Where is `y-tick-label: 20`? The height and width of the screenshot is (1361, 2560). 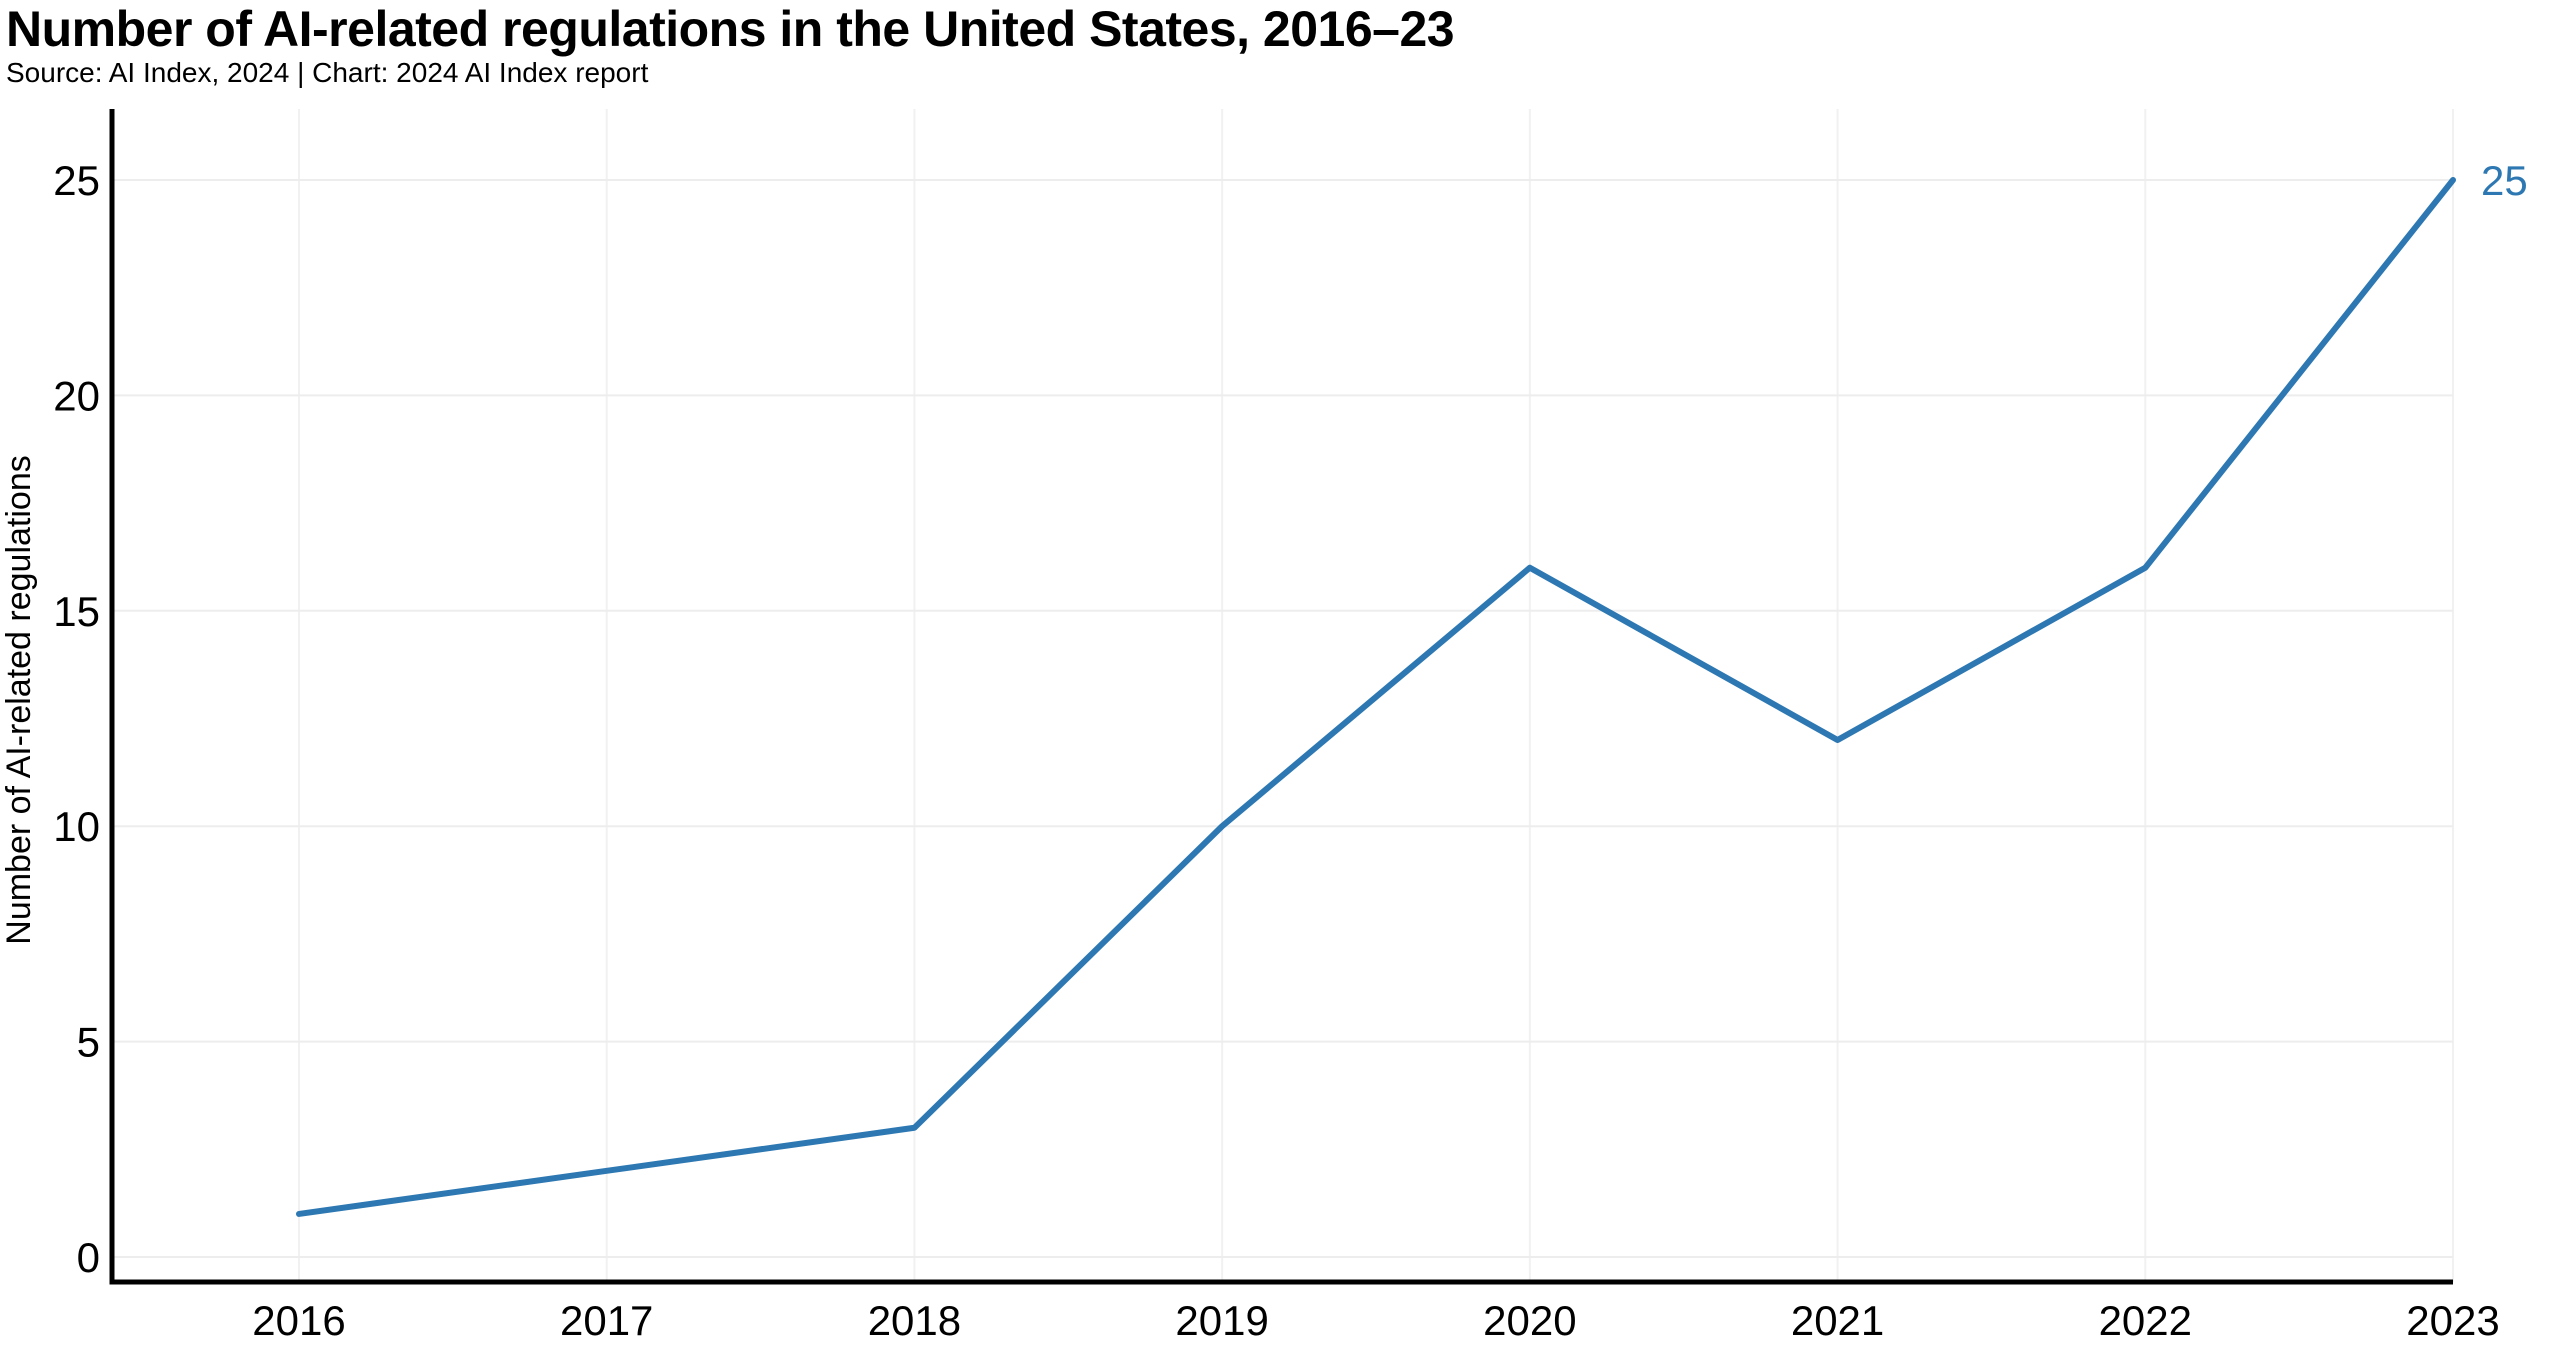 y-tick-label: 20 is located at coordinates (76, 395).